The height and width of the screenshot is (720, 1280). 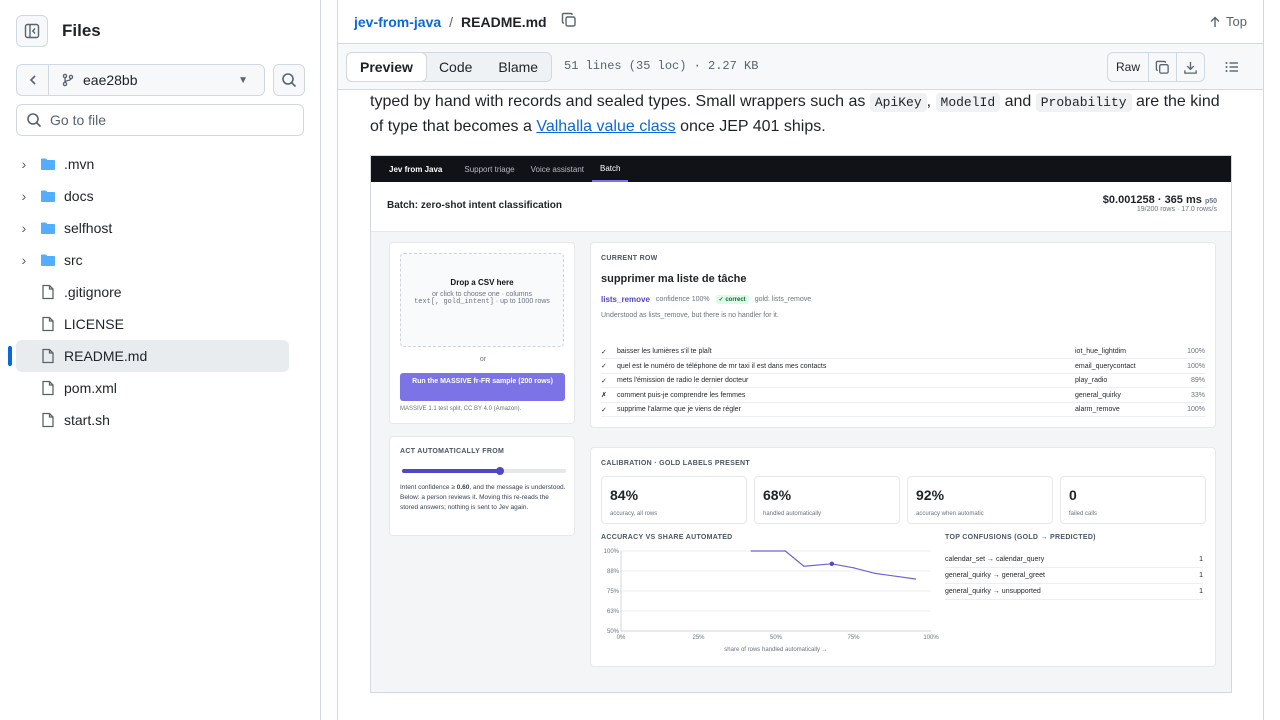 I want to click on chart-x-tick: 0%, so click(x=621, y=638).